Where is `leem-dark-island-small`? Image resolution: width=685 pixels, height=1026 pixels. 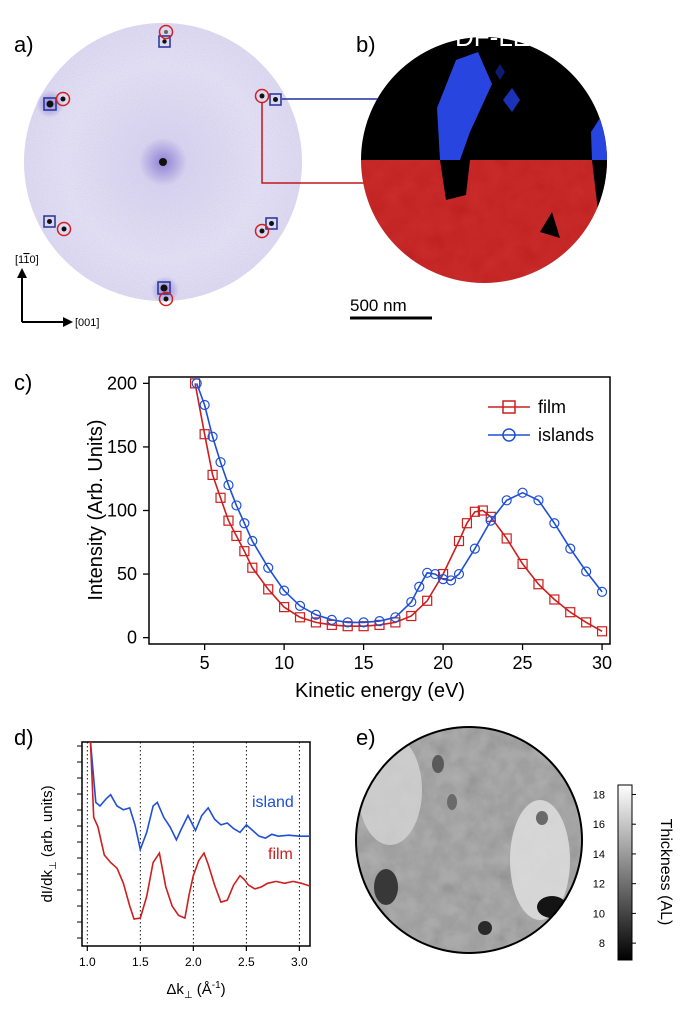 leem-dark-island-small is located at coordinates (550, 225).